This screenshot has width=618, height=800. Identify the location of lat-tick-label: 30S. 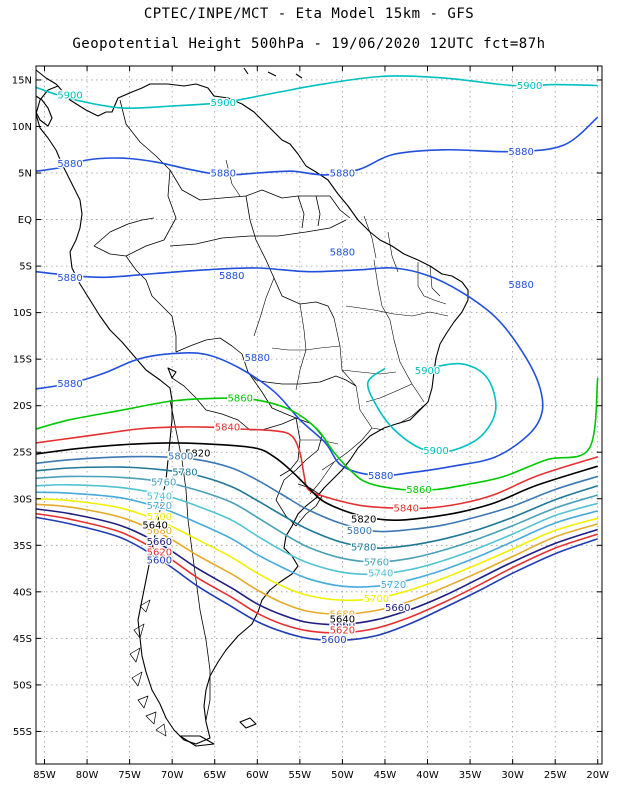
(22, 499).